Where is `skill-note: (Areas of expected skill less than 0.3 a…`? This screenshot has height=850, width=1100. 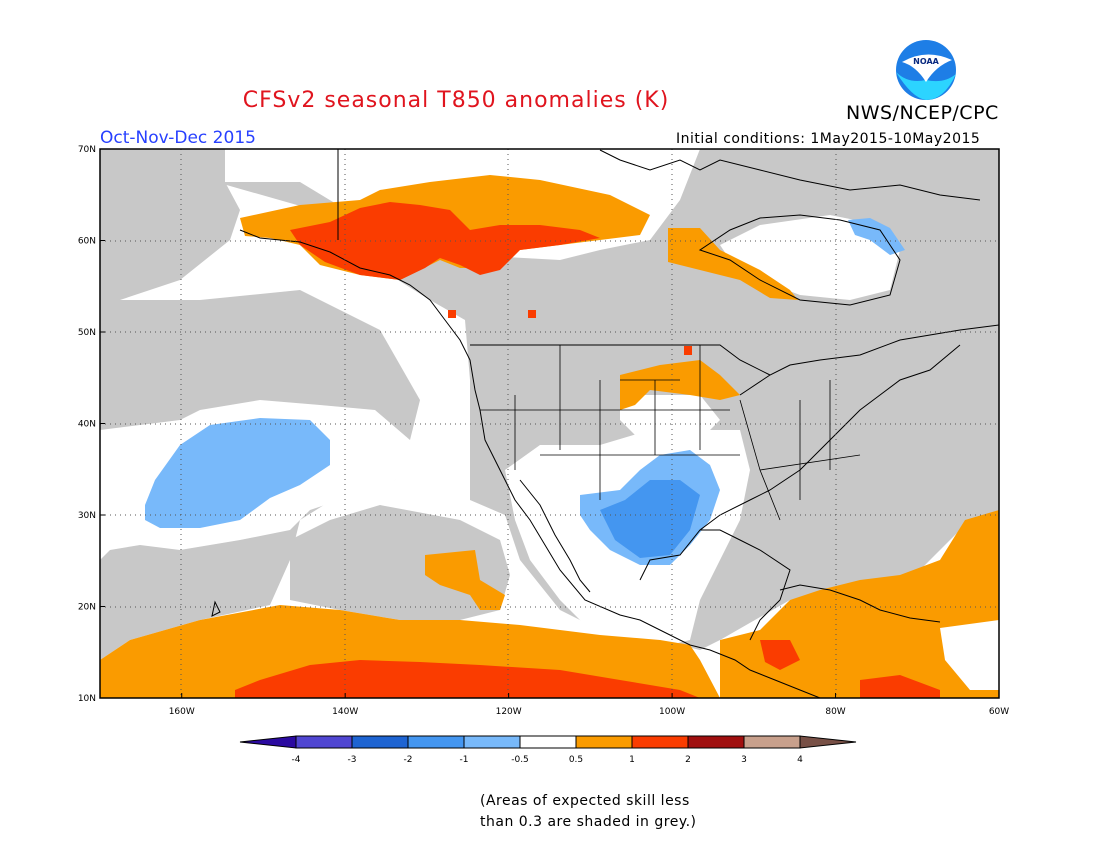 skill-note: (Areas of expected skill less than 0.3 a… is located at coordinates (588, 812).